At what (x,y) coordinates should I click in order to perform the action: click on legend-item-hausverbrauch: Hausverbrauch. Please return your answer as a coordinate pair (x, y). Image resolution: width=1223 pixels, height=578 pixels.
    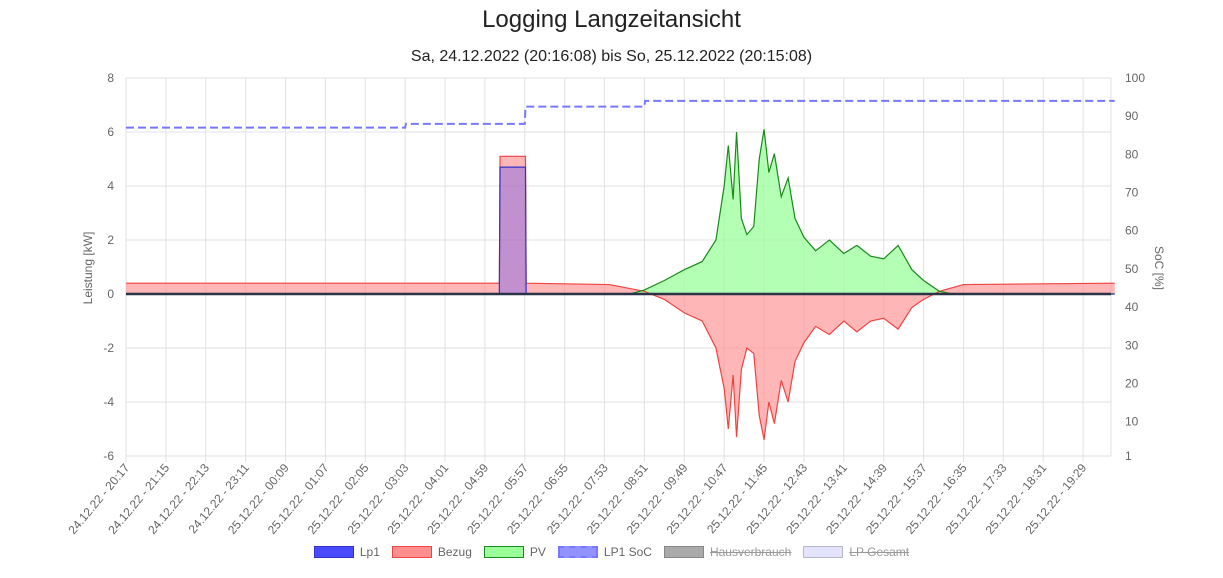
    Looking at the image, I should click on (727, 552).